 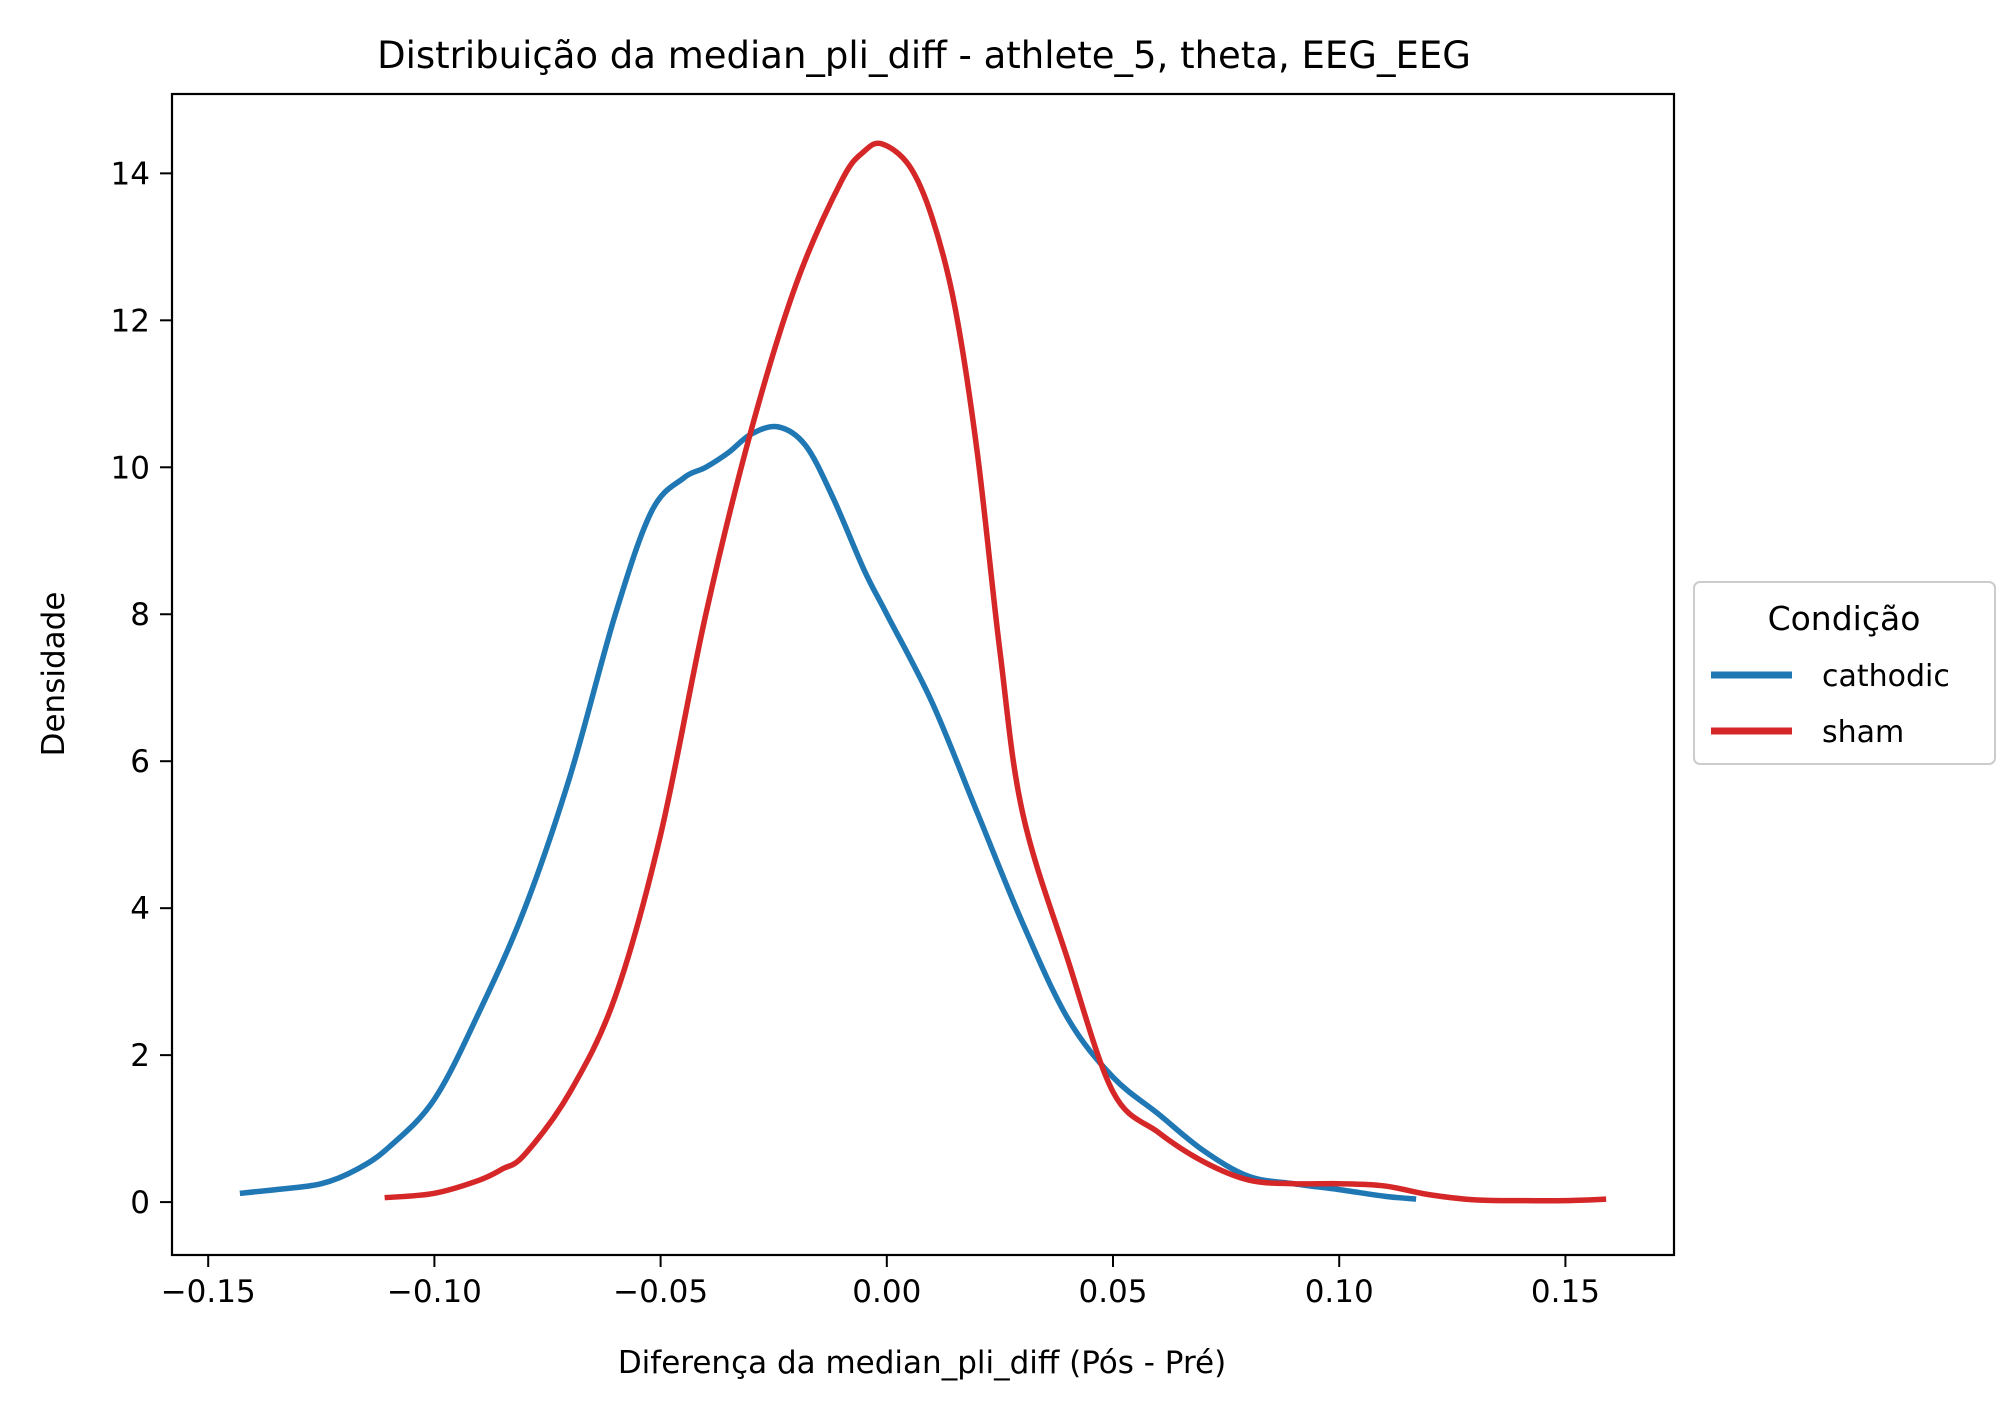 I want to click on y-axis-label: Densidade, so click(x=54, y=674).